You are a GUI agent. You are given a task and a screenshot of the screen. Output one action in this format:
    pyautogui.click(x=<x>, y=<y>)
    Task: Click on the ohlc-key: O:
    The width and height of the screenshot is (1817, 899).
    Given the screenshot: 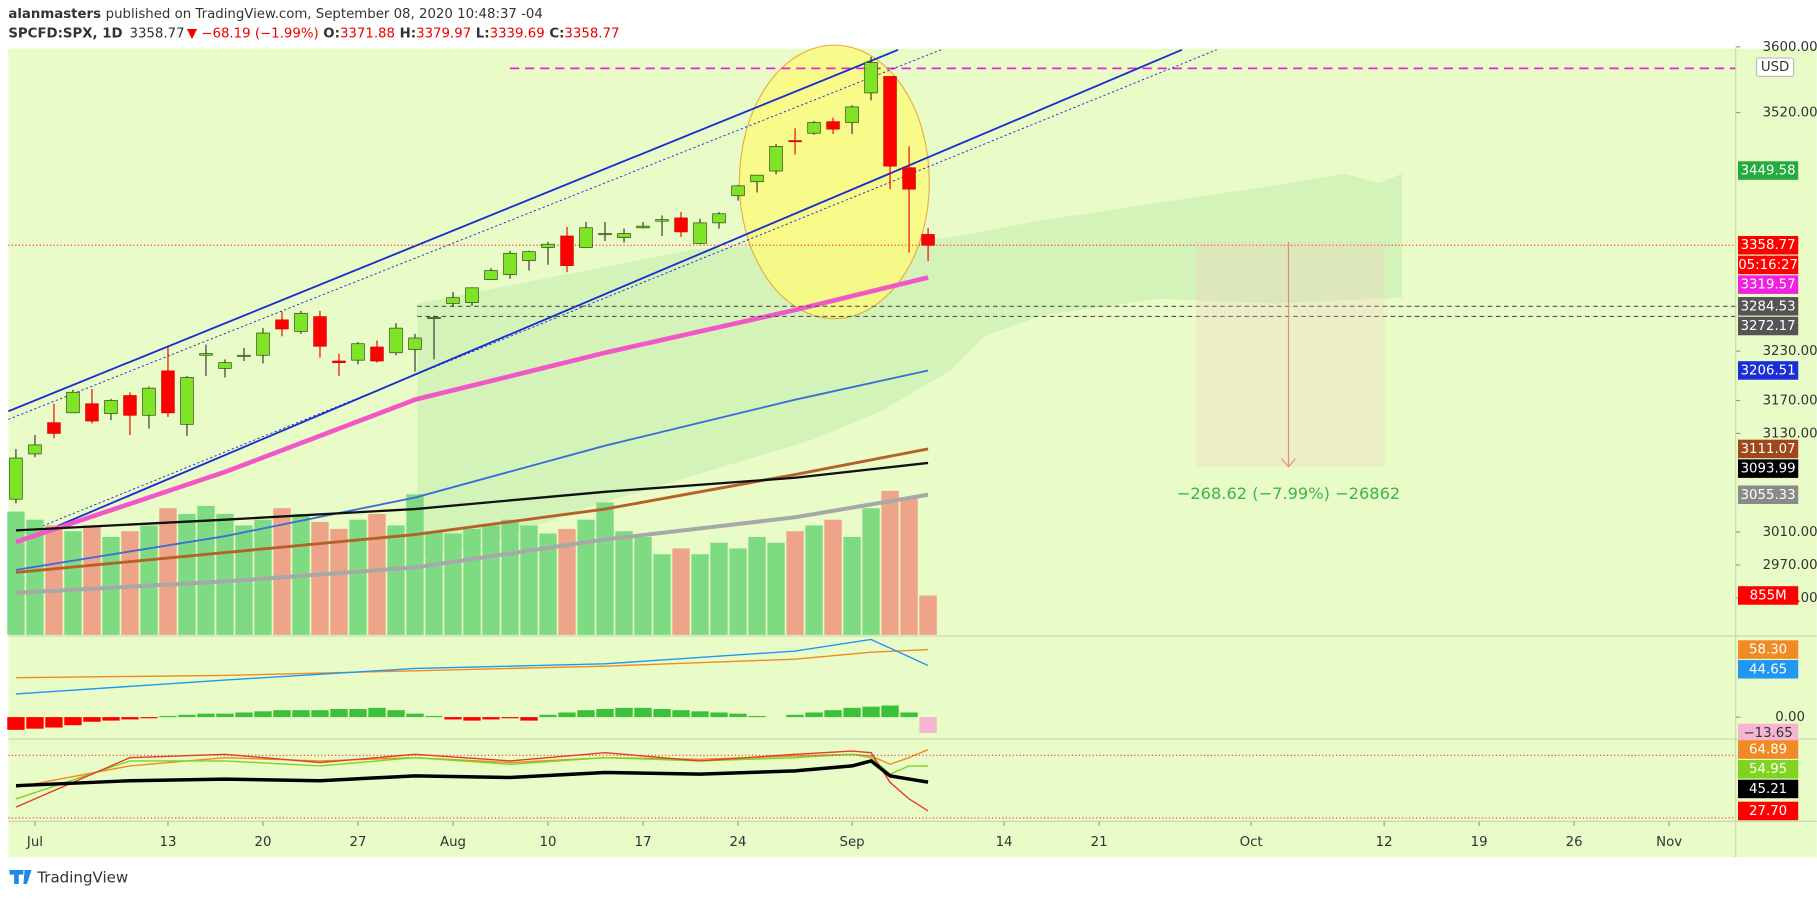 What is the action you would take?
    pyautogui.click(x=331, y=34)
    